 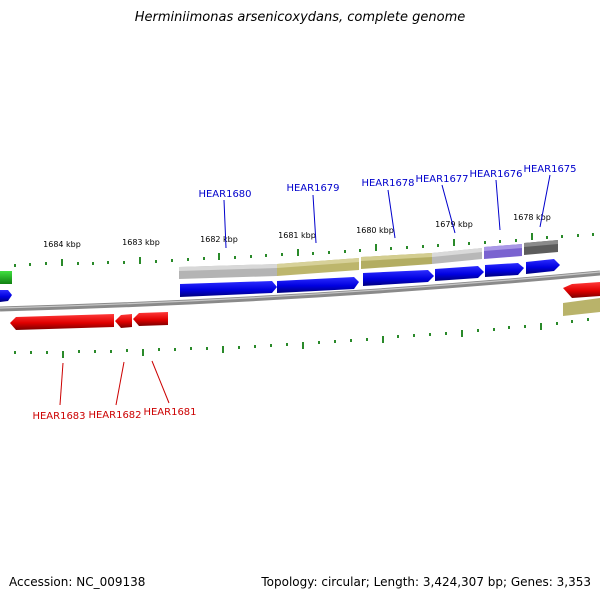 What do you see at coordinates (141, 242) in the screenshot?
I see `scale-label: 1683 kbp` at bounding box center [141, 242].